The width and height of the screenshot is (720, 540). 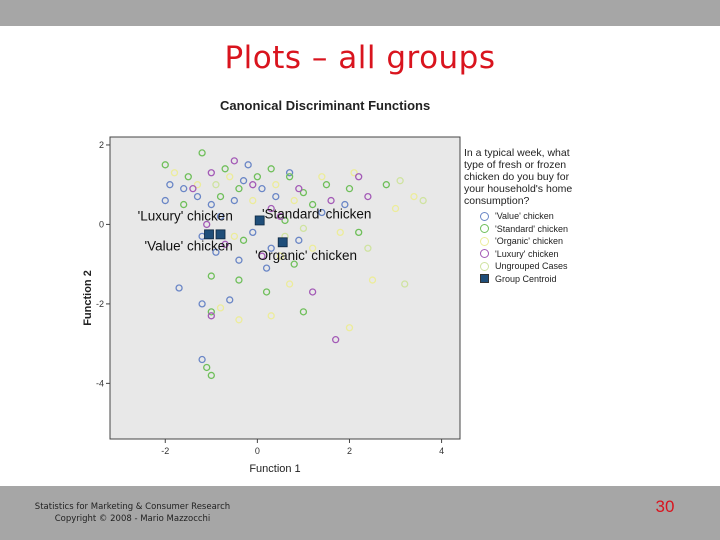 I want to click on legend-label: 'Value' chicken, so click(x=524, y=216).